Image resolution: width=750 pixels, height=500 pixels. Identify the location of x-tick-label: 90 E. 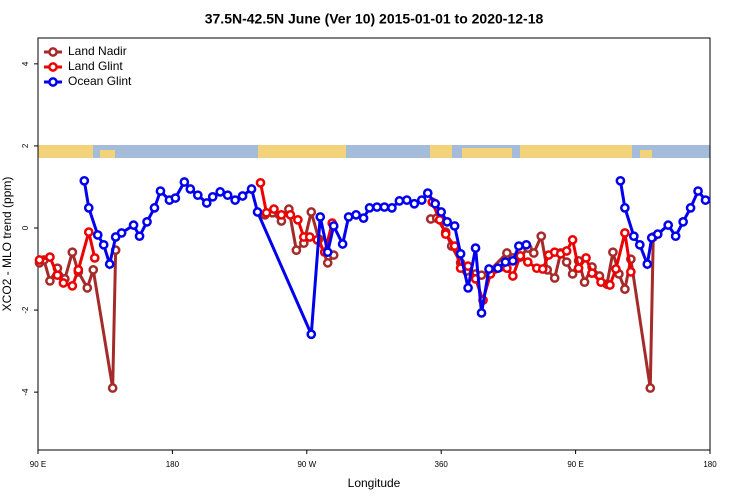
(575, 464).